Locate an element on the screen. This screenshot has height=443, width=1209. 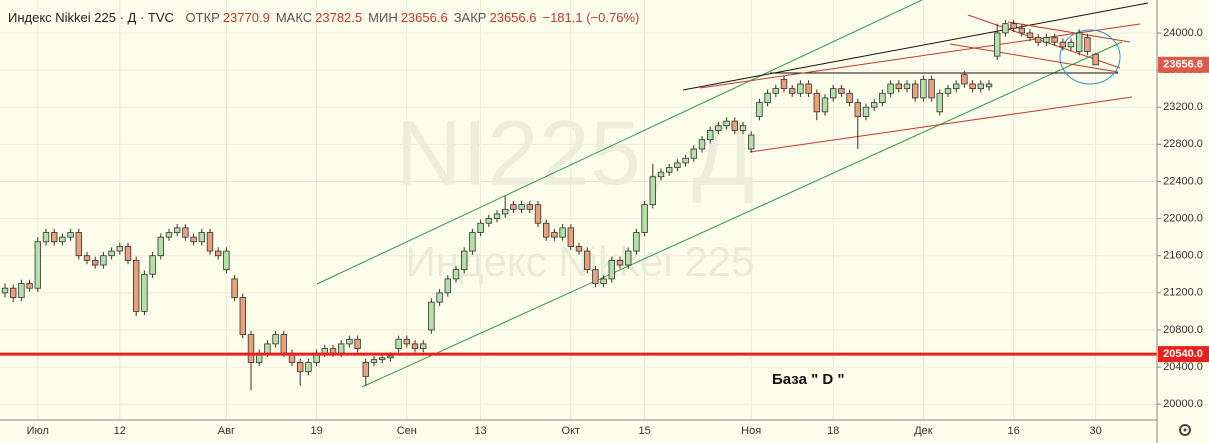
level-tag is located at coordinates (1183, 354).